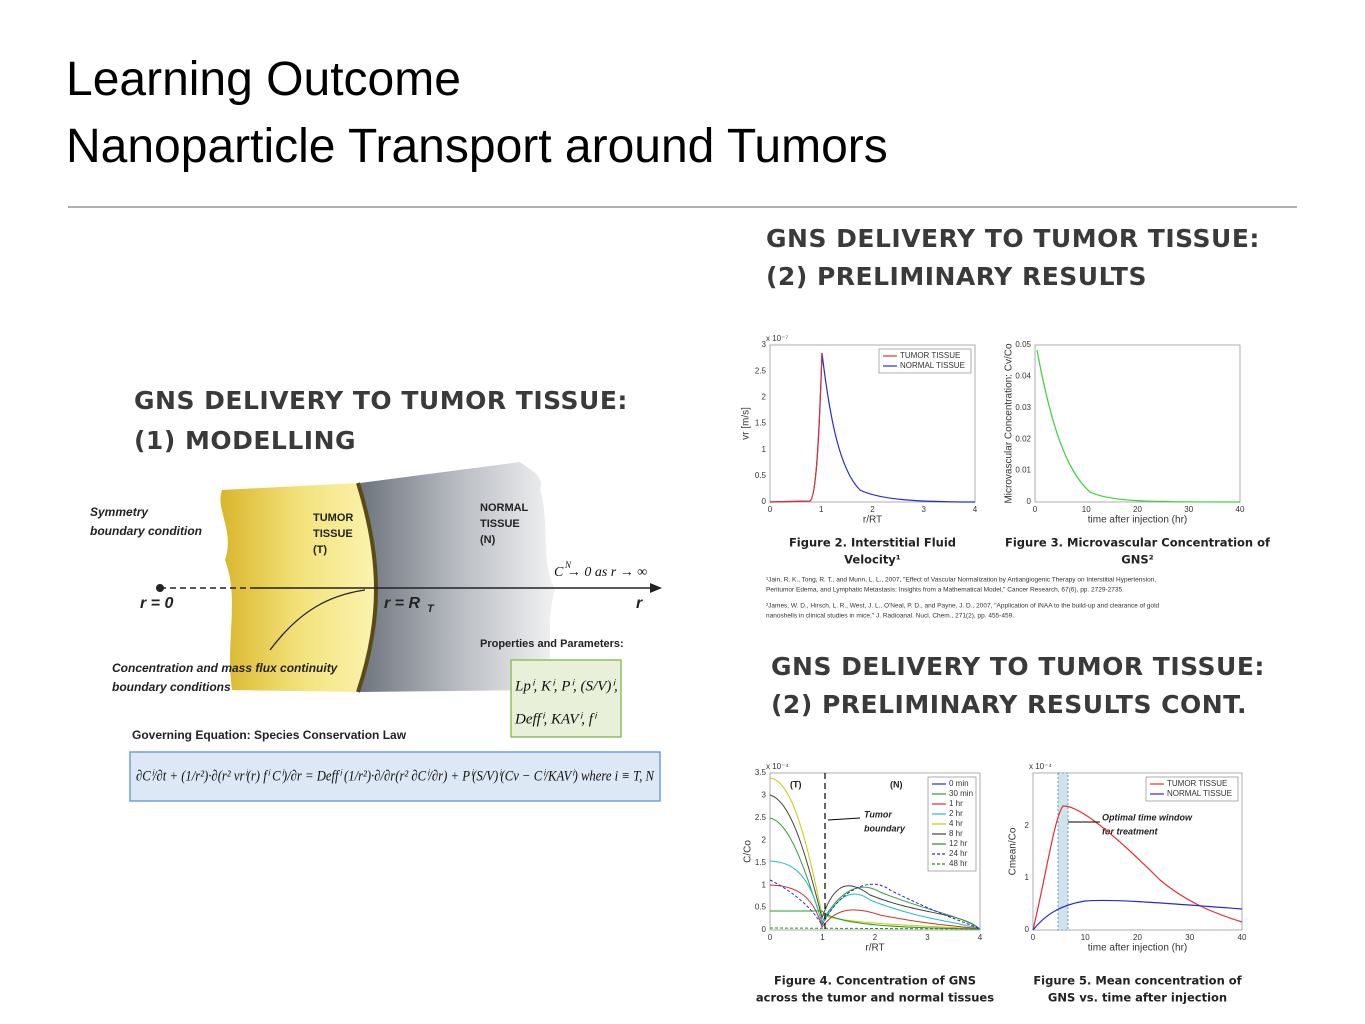 The image size is (1365, 1024). What do you see at coordinates (746, 423) in the screenshot?
I see `y-axis-label: vr [m/s]` at bounding box center [746, 423].